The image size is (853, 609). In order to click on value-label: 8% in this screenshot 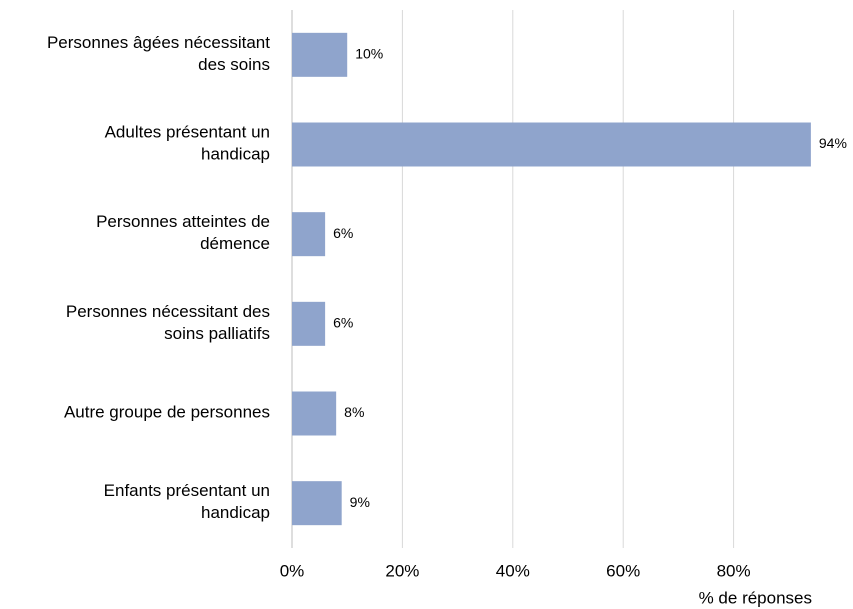, I will do `click(354, 412)`.